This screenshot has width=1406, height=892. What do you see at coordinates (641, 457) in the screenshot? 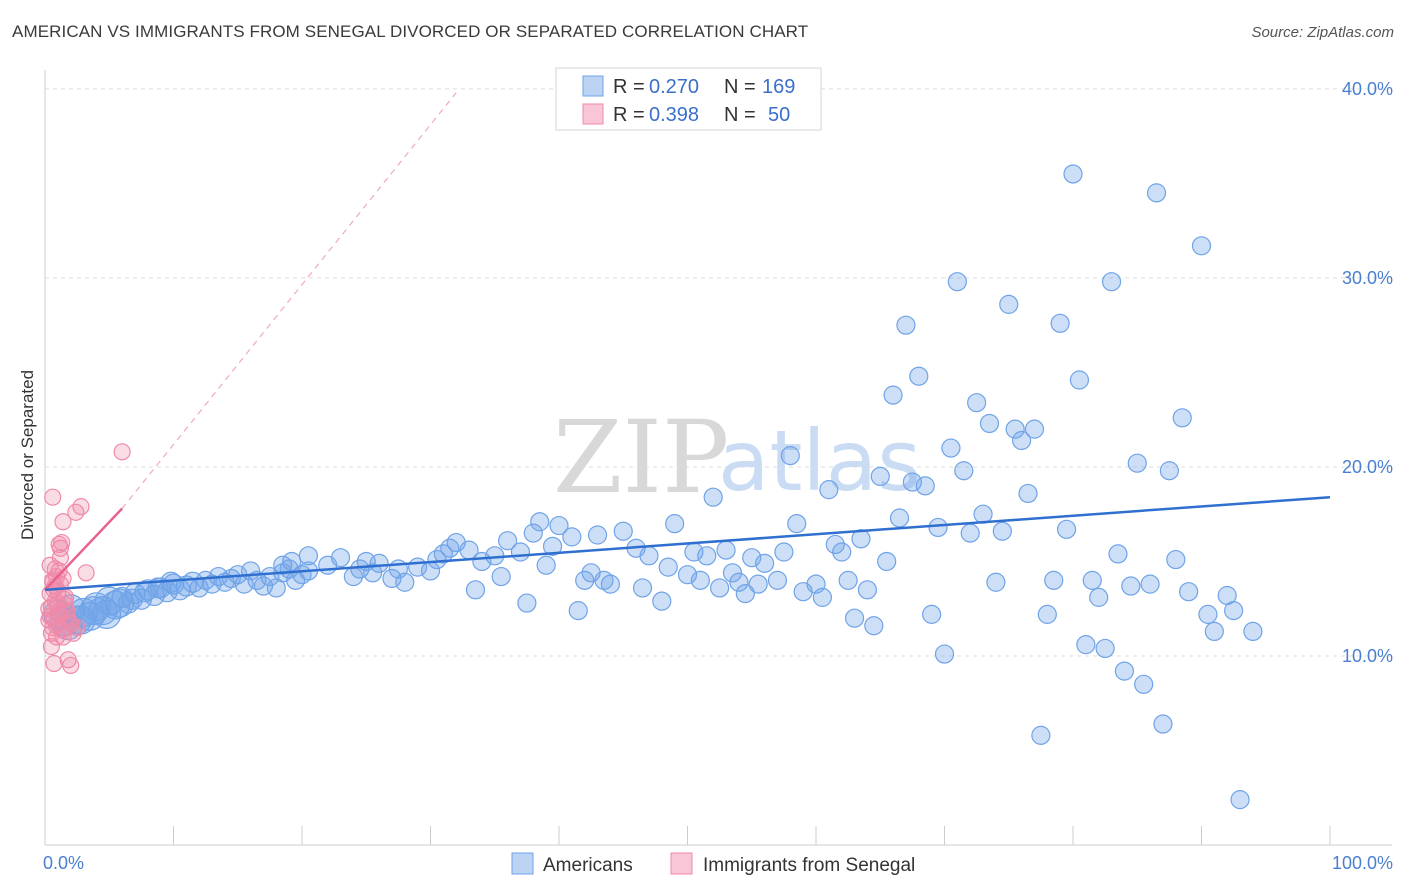
I see `watermark-zip: ZIP` at bounding box center [641, 457].